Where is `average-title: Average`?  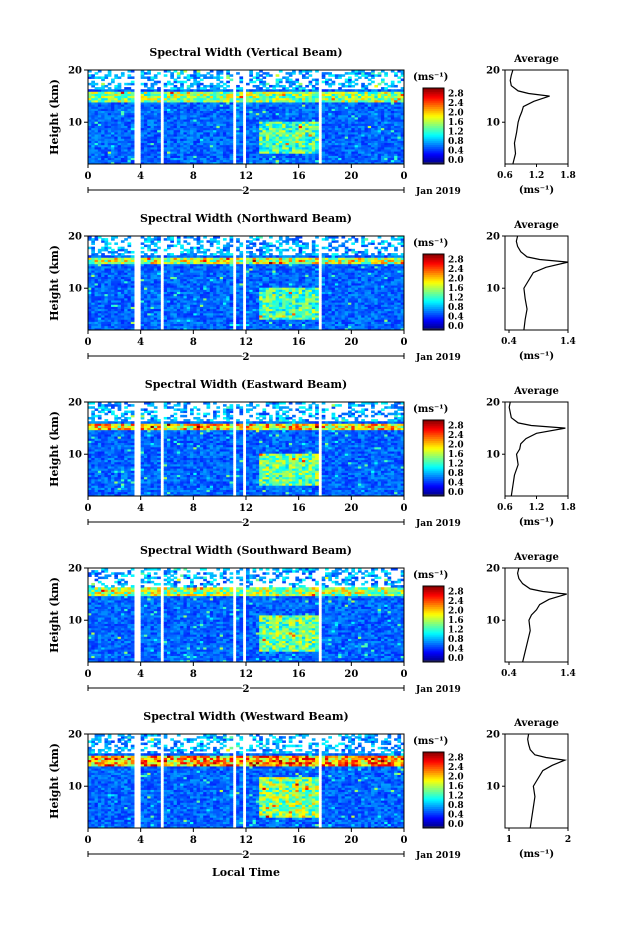 average-title: Average is located at coordinates (536, 59).